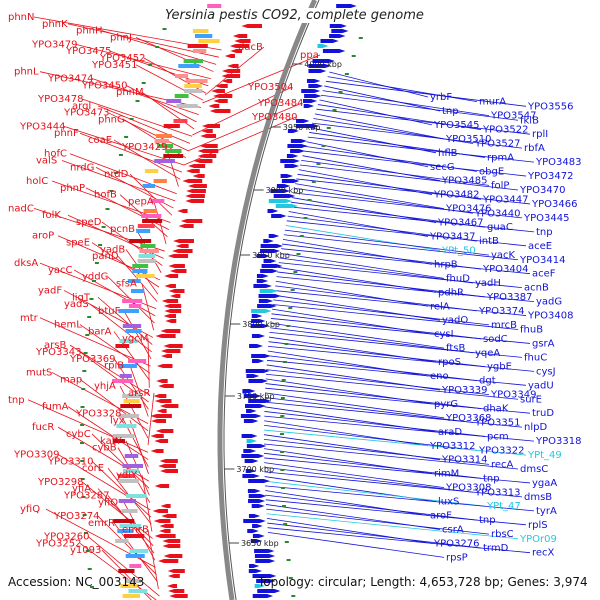 Image resolution: width=600 pixels, height=600 pixels. Describe the element at coordinates (542, 190) in the screenshot. I see `gene-label: YPO3470` at that location.